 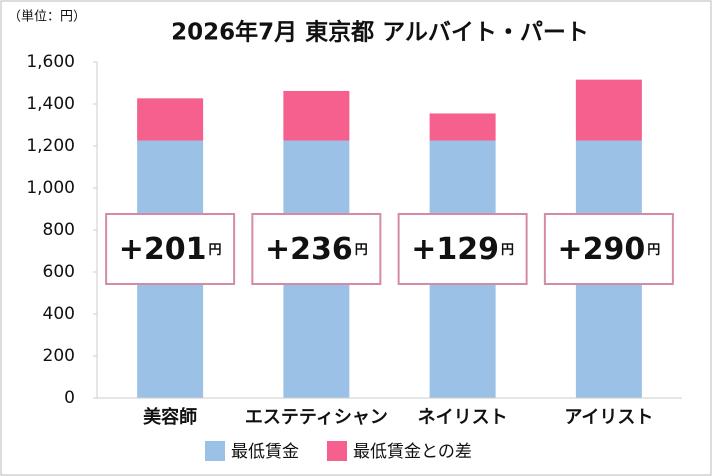 I want to click on unit-label: （単位：円）, so click(x=47, y=17).